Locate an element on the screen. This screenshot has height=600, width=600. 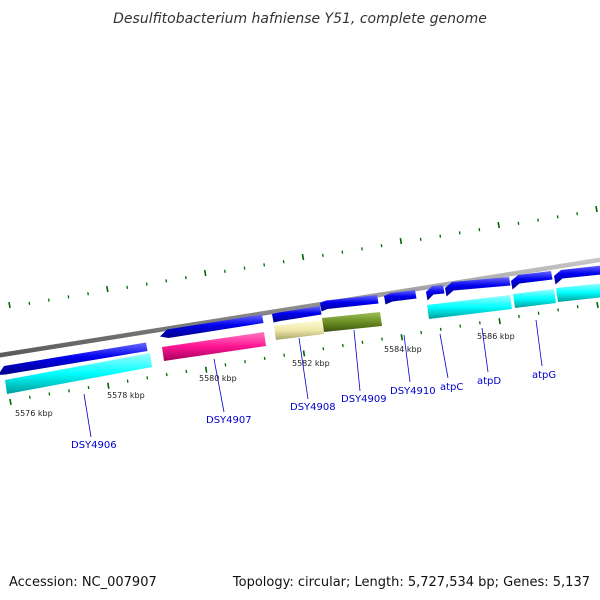
gene-arrow-dsy4910 is located at coordinates (400, 297).